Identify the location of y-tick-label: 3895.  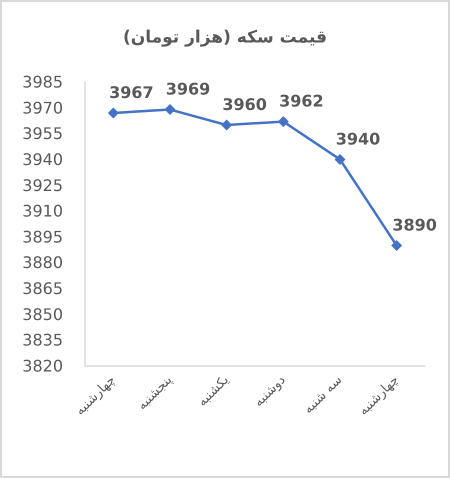
(42, 236).